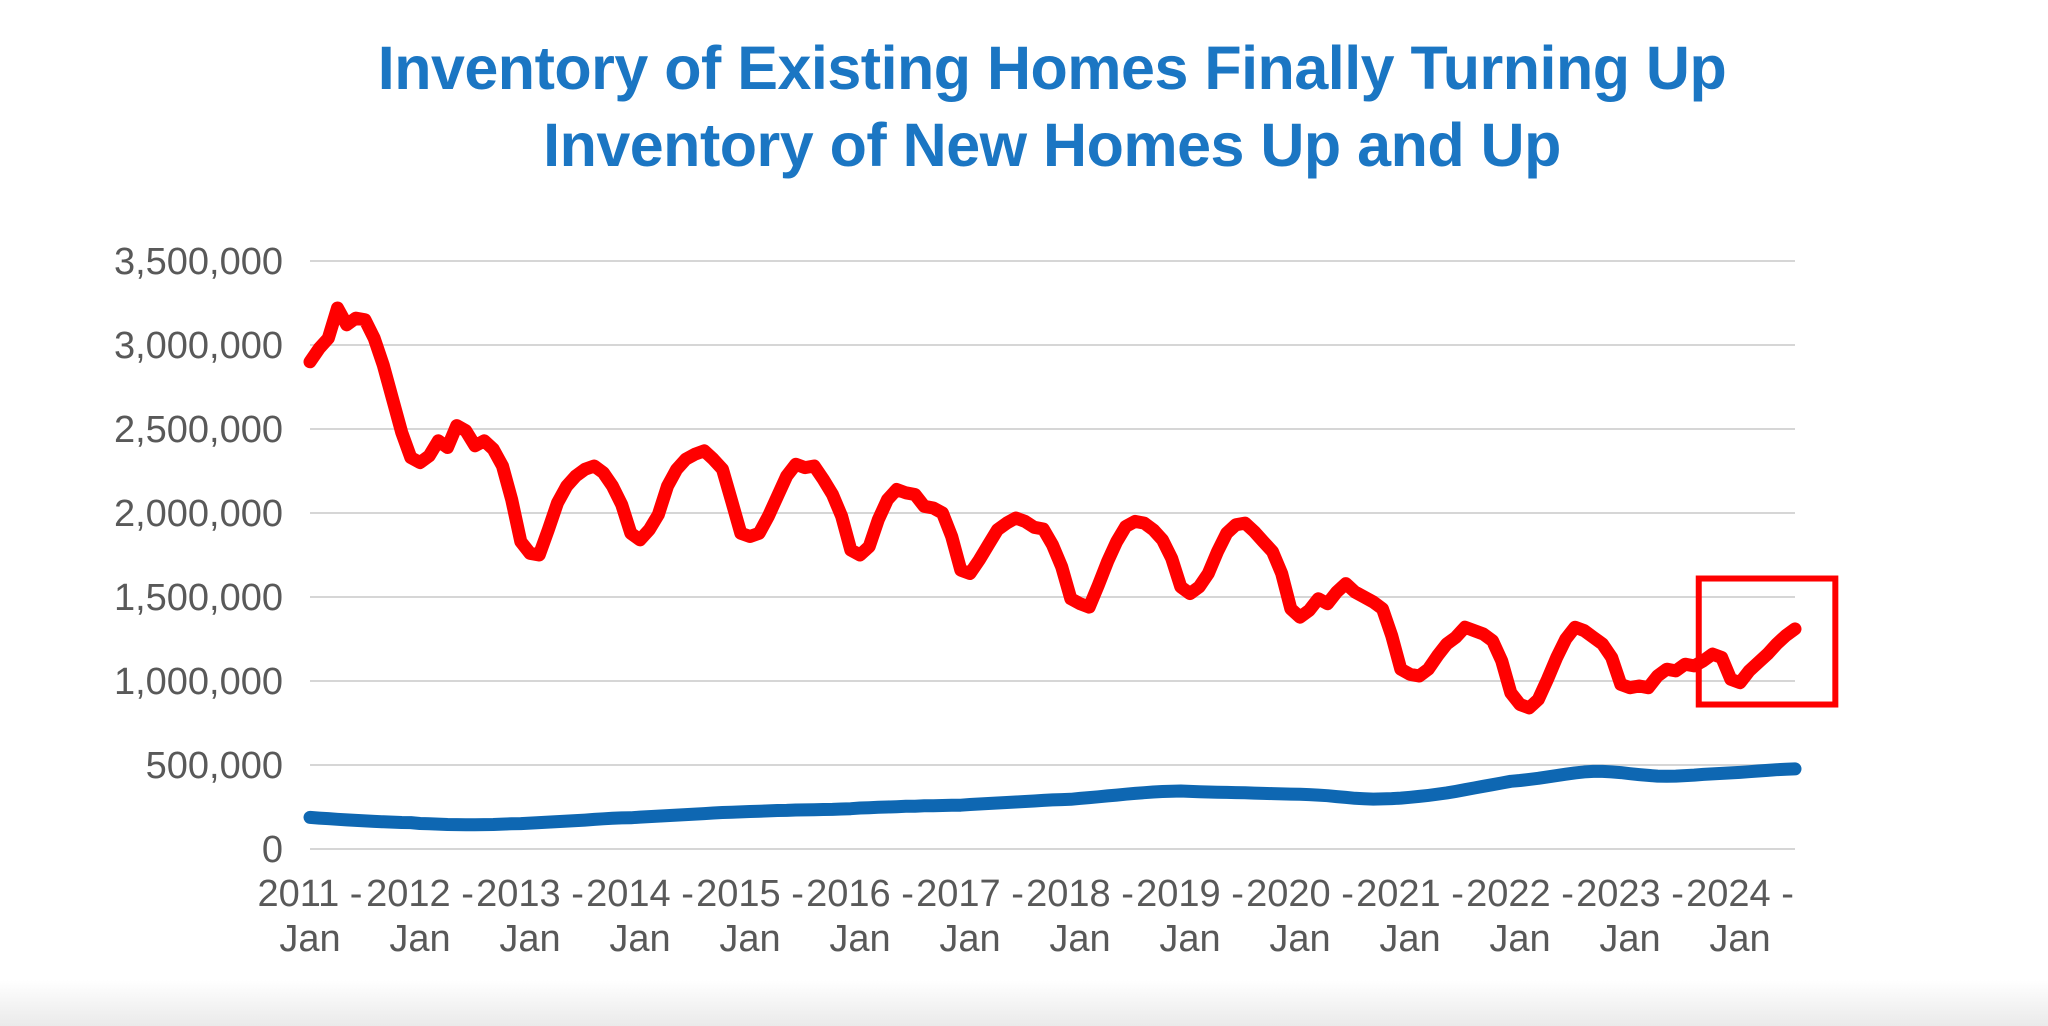 This screenshot has height=1026, width=2048. I want to click on x-axis-tick-label-year: 2021 -, so click(1410, 894).